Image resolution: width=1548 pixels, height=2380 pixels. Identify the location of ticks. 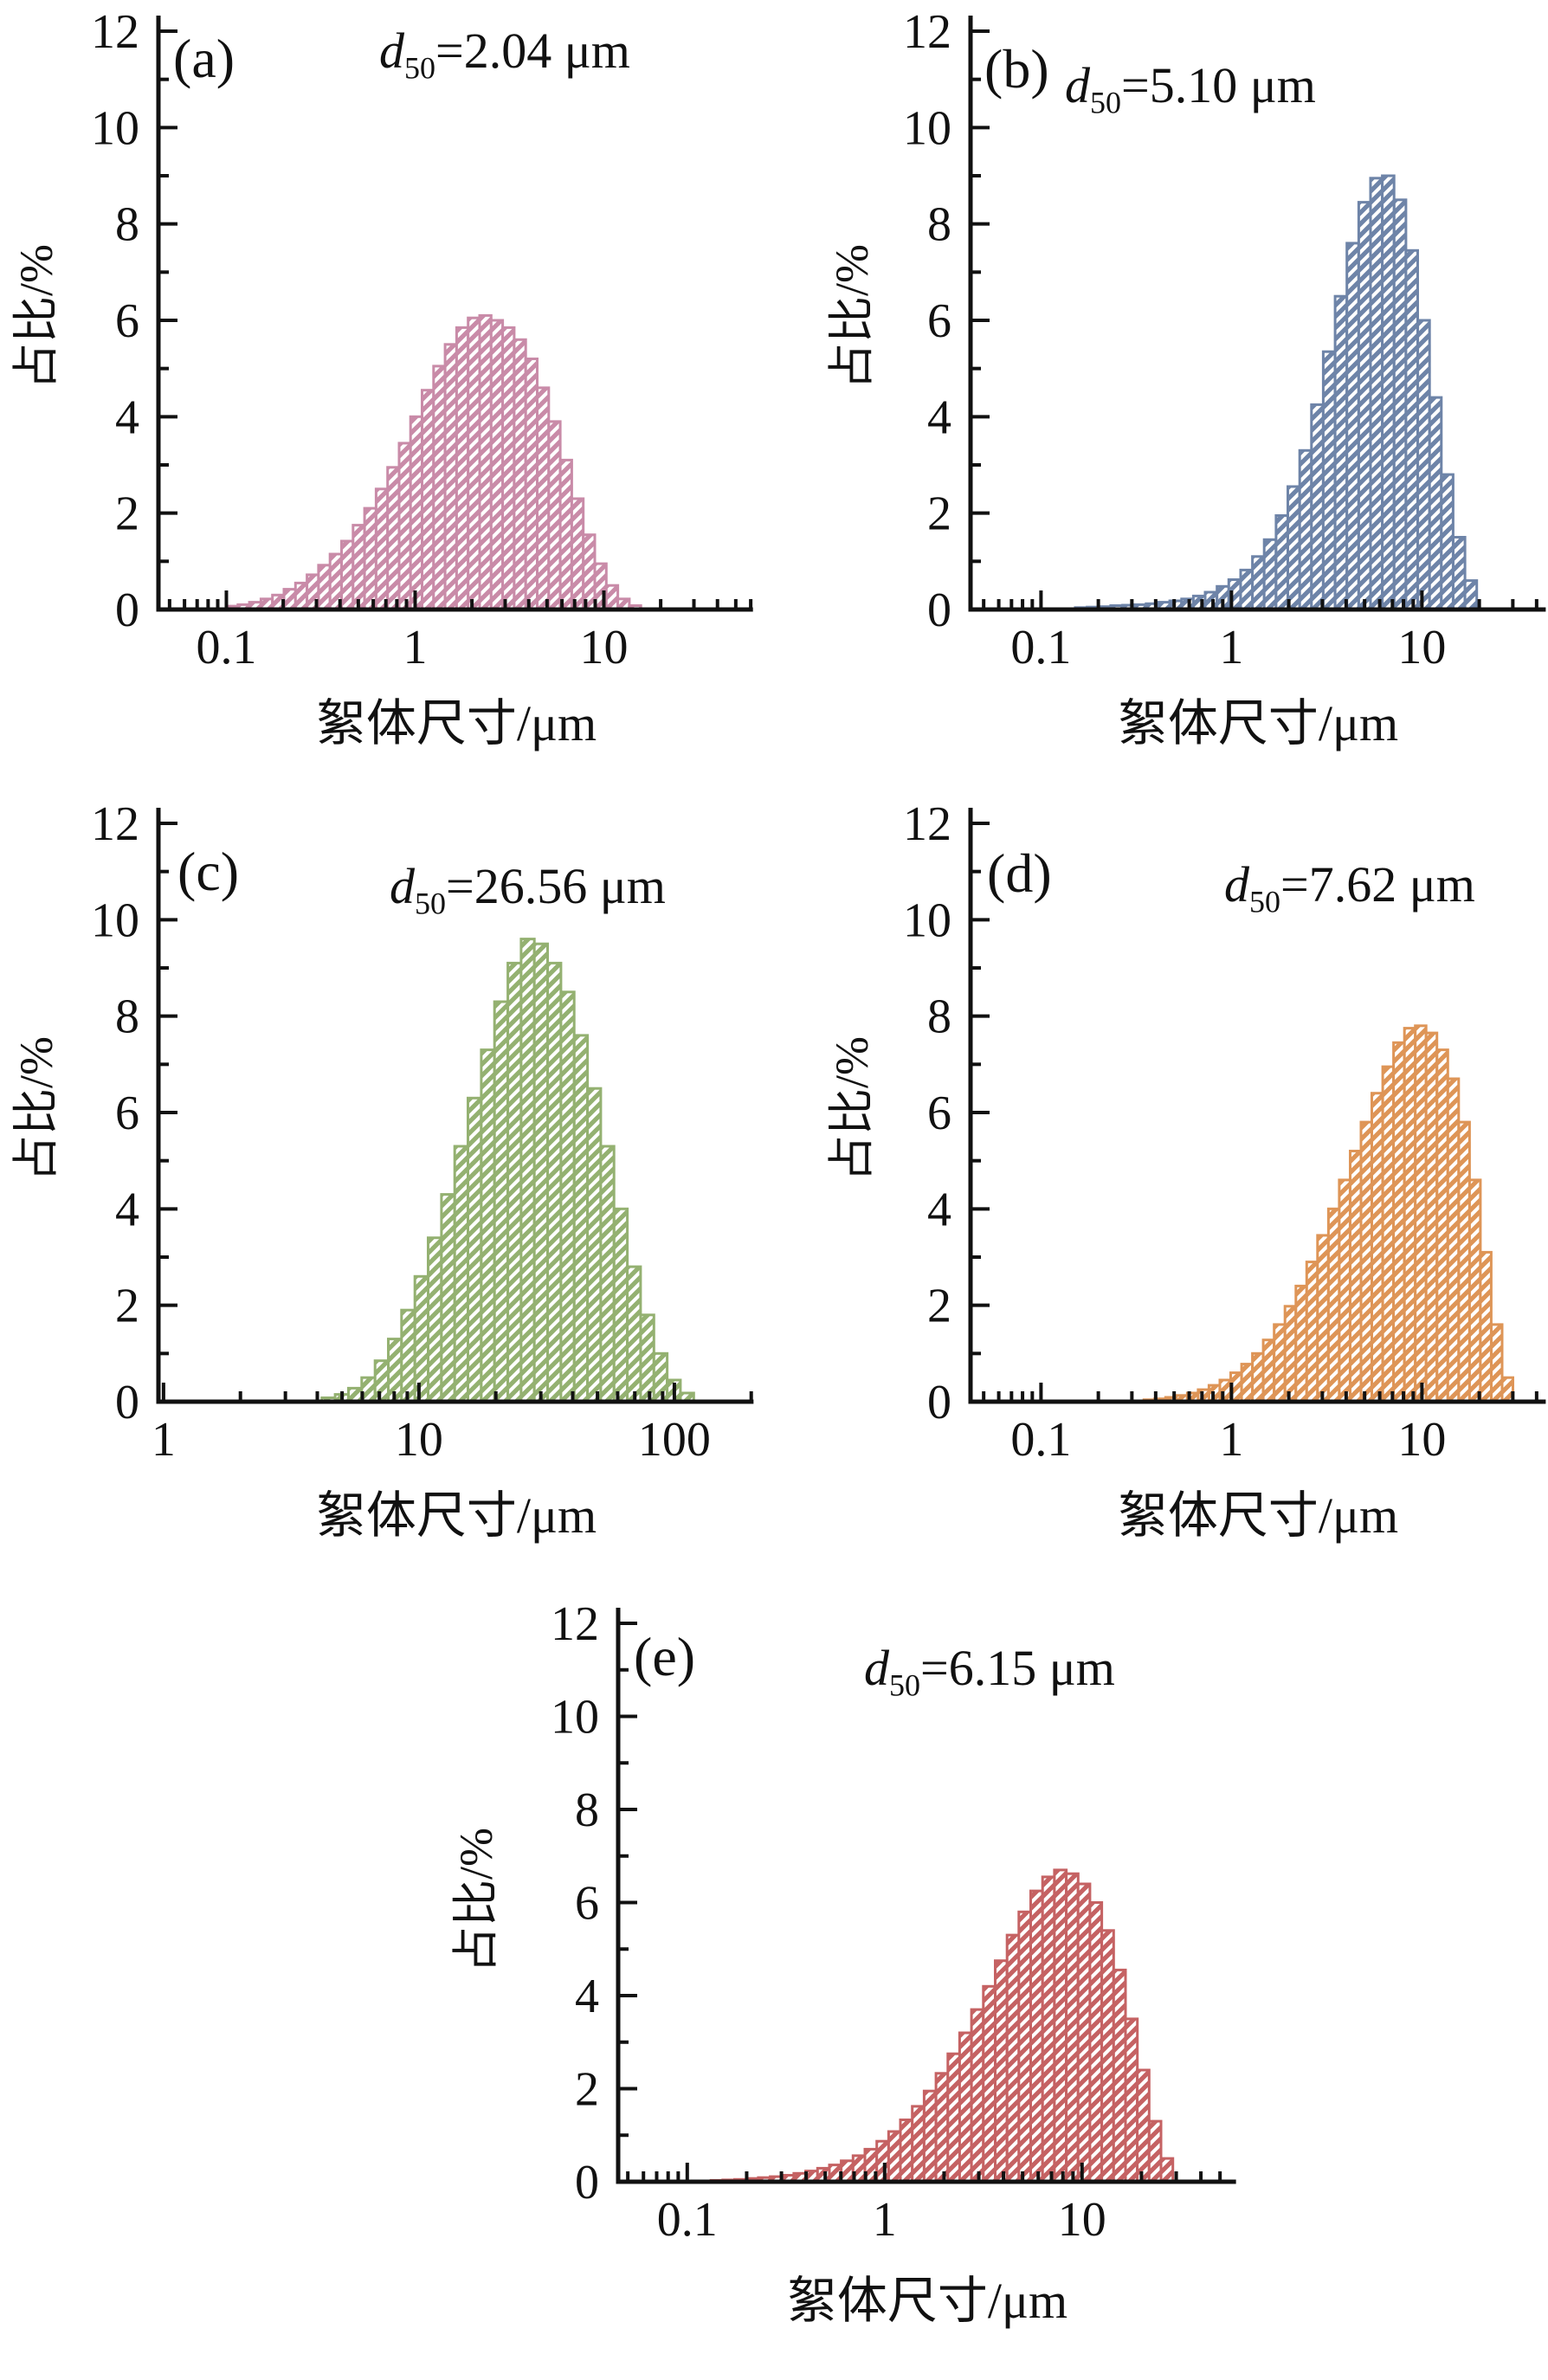
(455, 1112).